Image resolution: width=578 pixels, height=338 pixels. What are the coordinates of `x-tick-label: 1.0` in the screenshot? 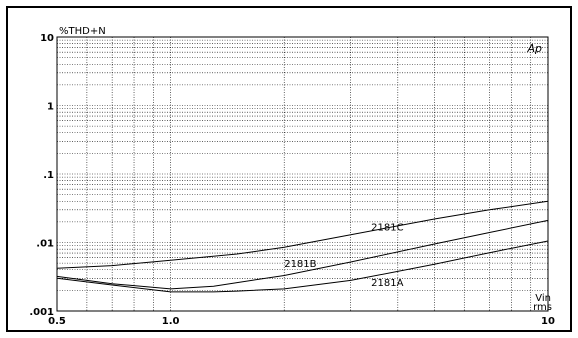 It's located at (171, 321).